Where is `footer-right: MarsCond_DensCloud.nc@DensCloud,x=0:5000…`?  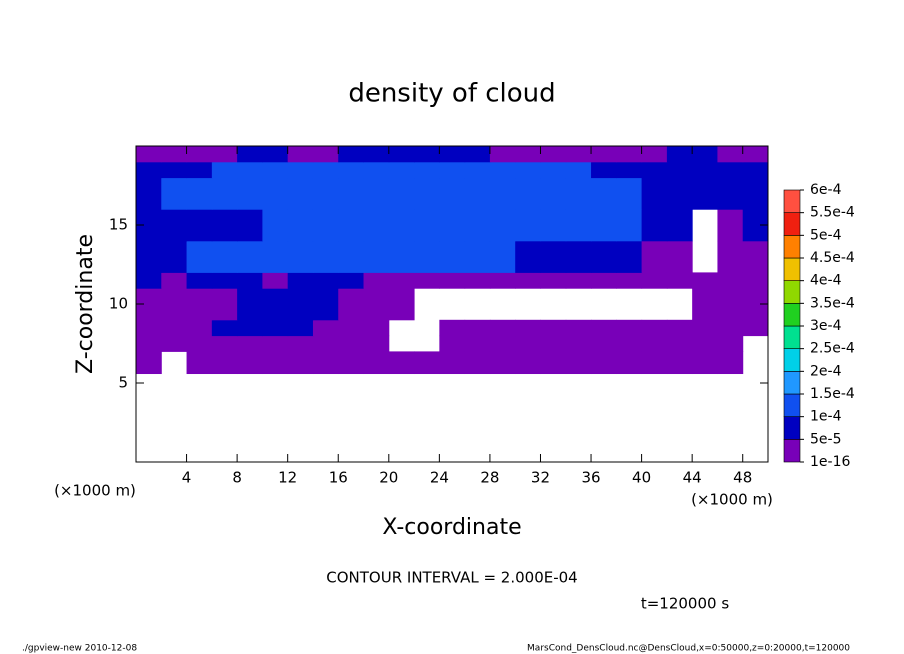
footer-right: MarsCond_DensCloud.nc@DensCloud,x=0:5000… is located at coordinates (688, 649).